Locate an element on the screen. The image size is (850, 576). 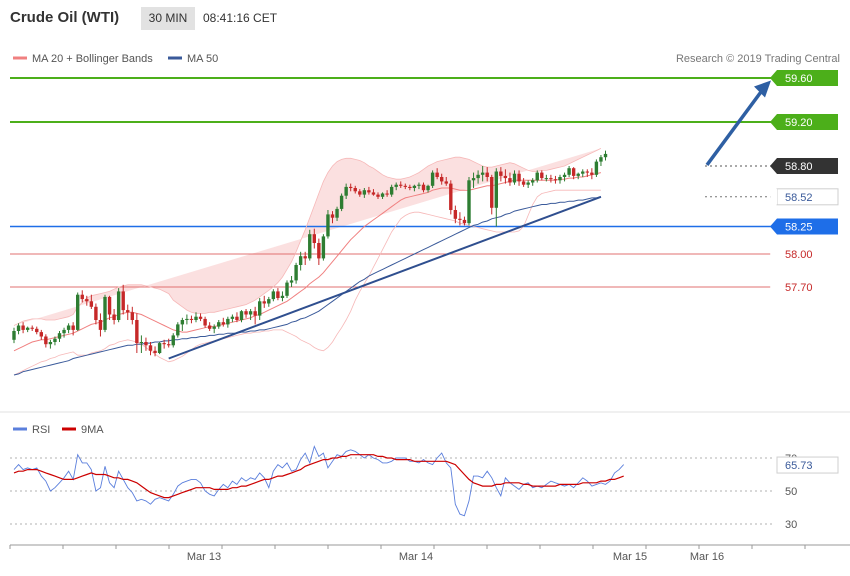
price-label: 58.52 is located at coordinates (799, 198).